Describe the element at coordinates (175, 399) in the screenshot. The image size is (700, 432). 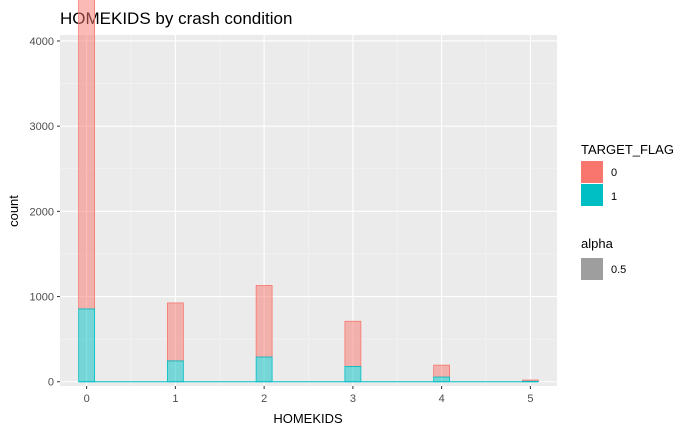
I see `x-tick-label: 1` at that location.